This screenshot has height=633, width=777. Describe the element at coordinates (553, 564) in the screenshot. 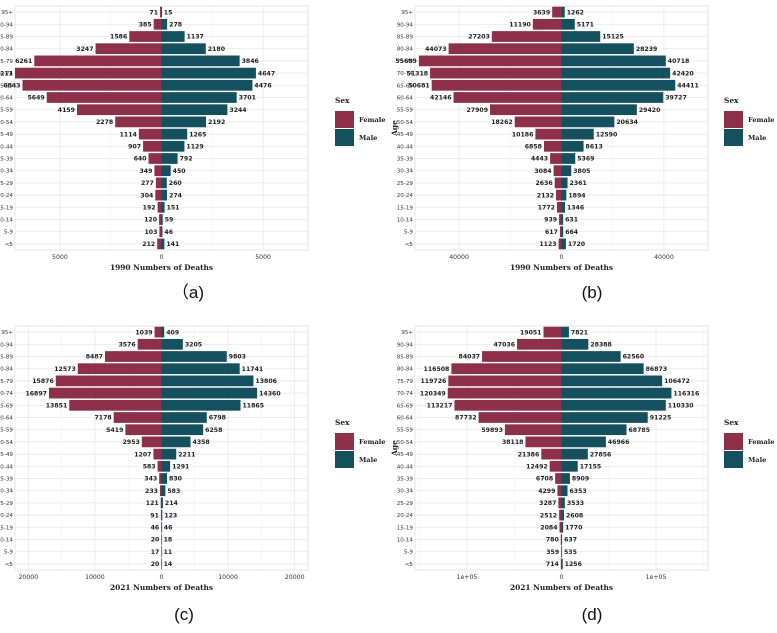

I see `female-value-label: 714` at that location.